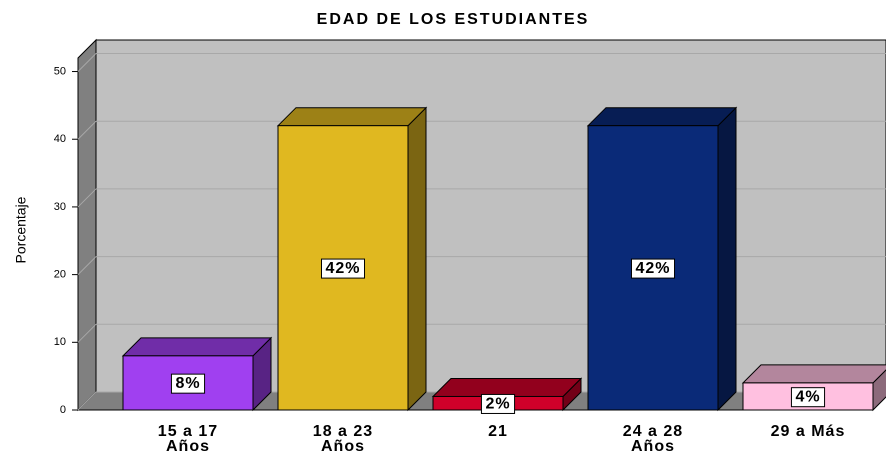 This screenshot has width=886, height=455. I want to click on y-tick-label: 30, so click(60, 207).